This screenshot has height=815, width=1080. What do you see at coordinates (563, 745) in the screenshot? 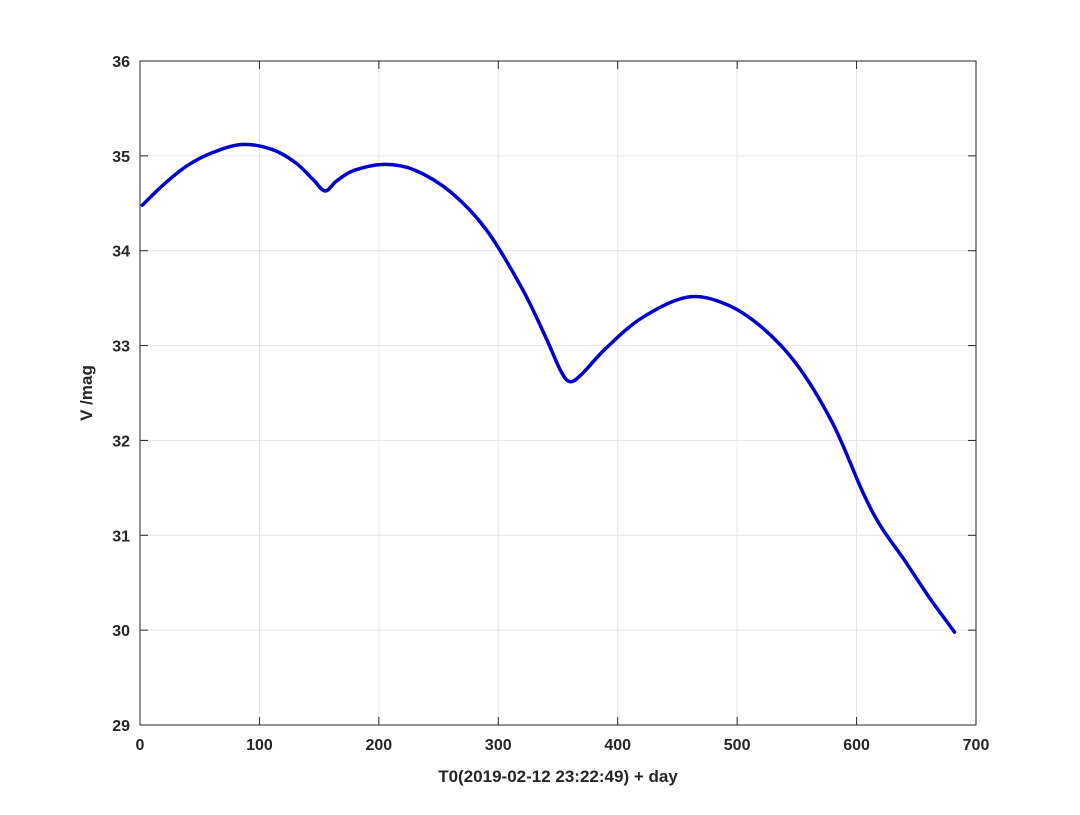
I see `x-tick-labels: 0 100 200 300 400 500 600 700` at bounding box center [563, 745].